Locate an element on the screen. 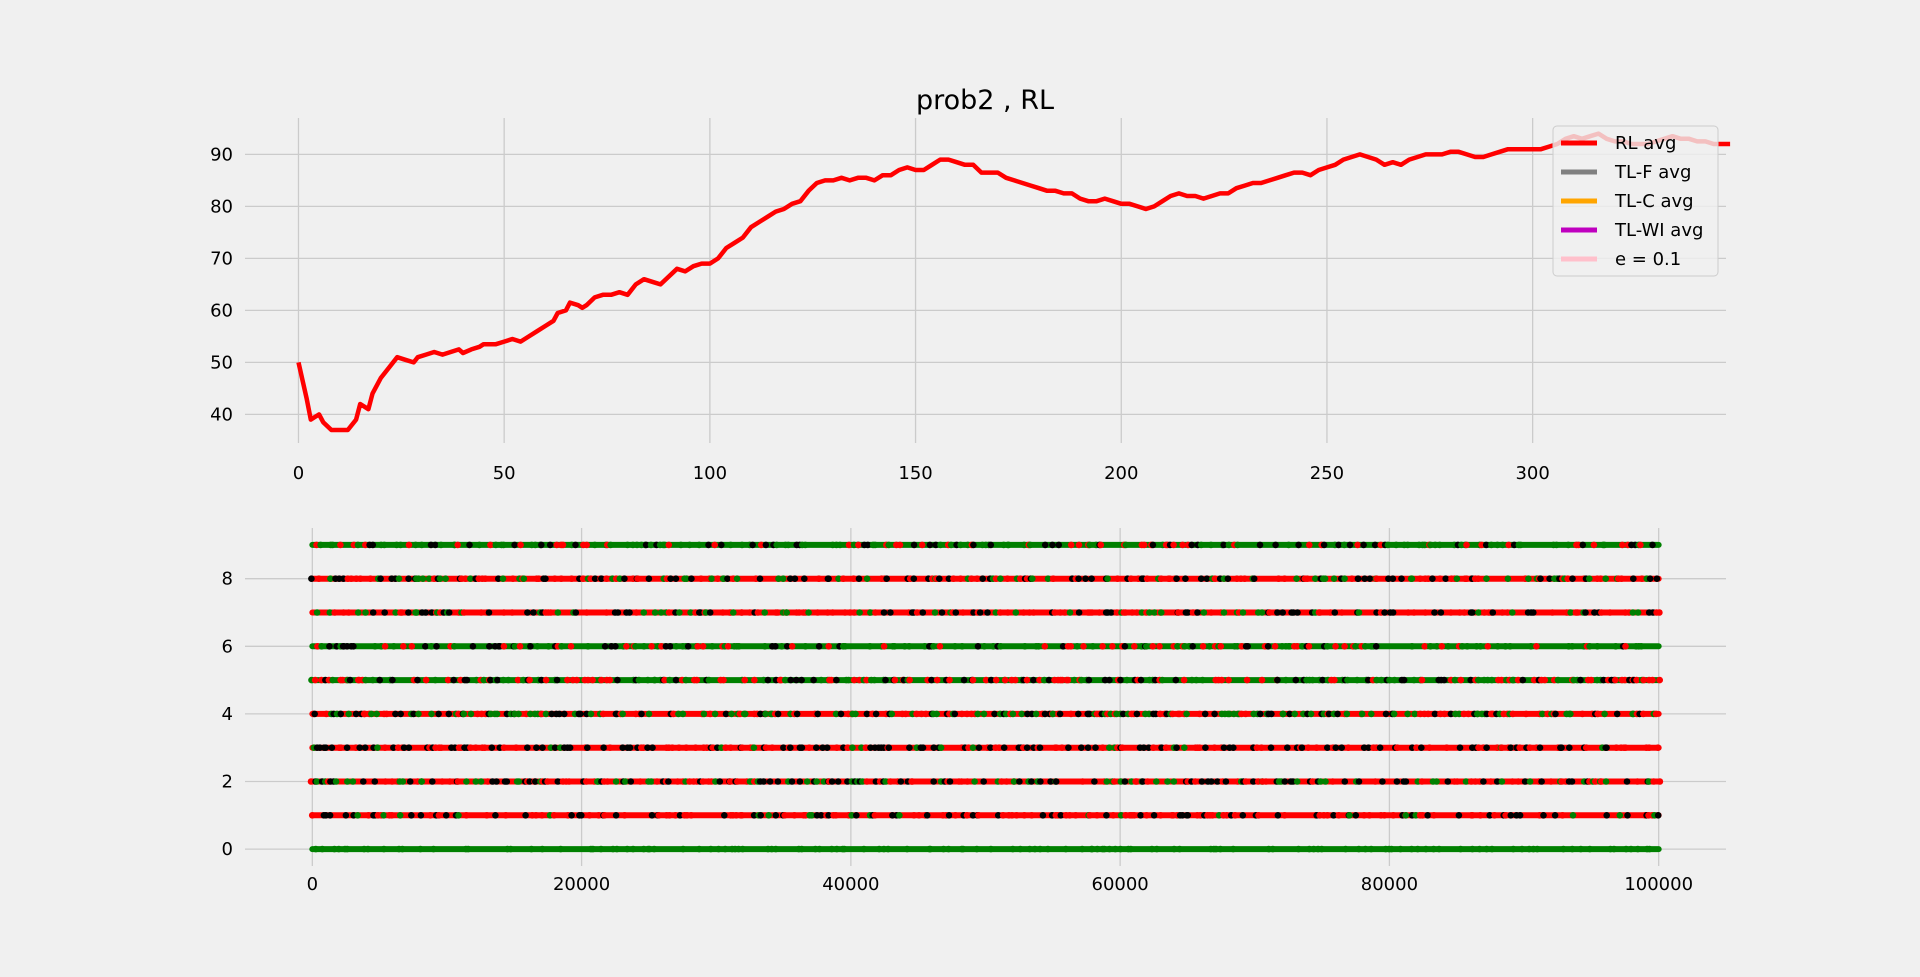  scatter-chart-y-tick-labels: 0 2 4 6 8 is located at coordinates (227, 714).